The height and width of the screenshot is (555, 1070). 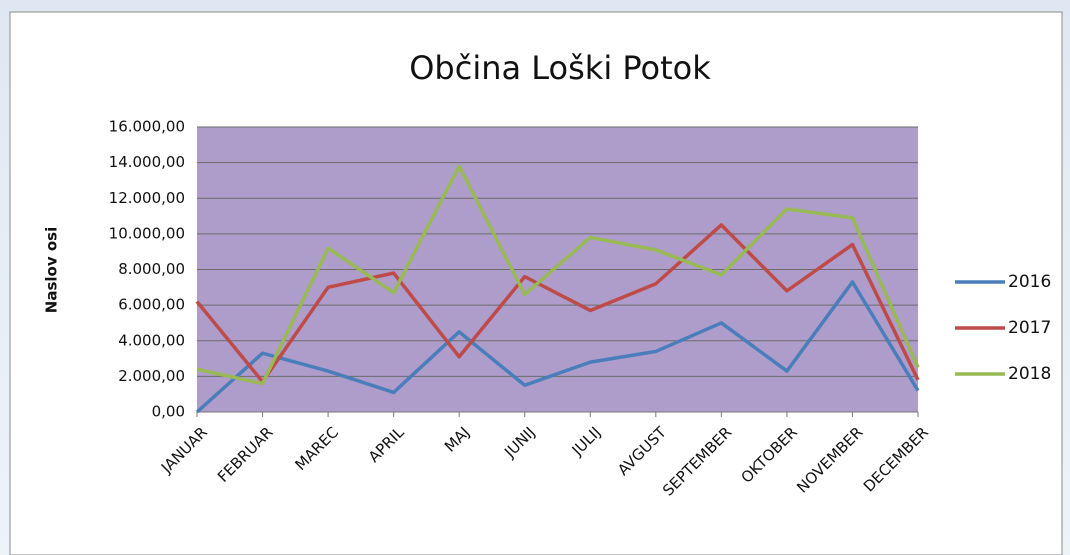 I want to click on y-tick-label: 8.000,00, so click(x=151, y=269).